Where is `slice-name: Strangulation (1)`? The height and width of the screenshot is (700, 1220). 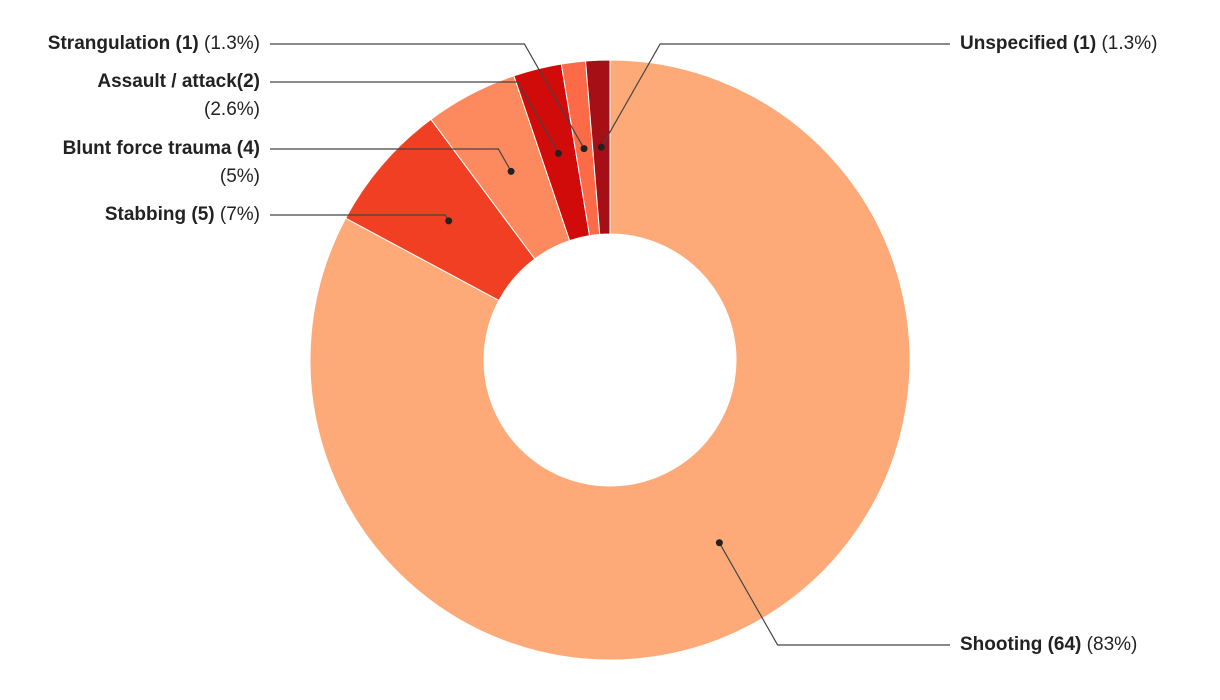 slice-name: Strangulation (1) is located at coordinates (123, 43).